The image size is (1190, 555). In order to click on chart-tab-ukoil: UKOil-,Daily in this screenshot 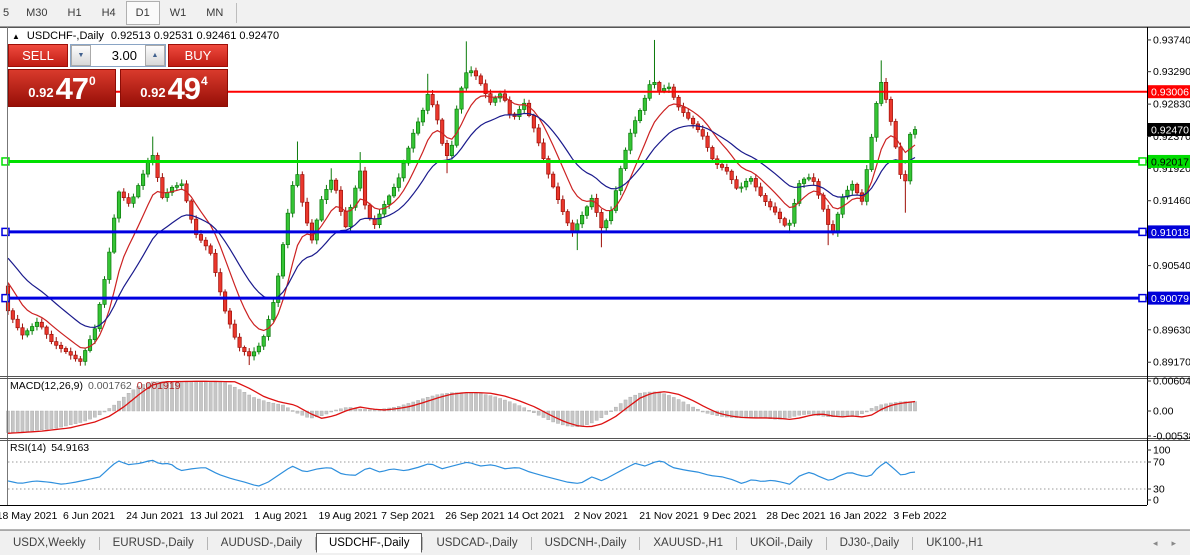, I will do `click(781, 543)`.